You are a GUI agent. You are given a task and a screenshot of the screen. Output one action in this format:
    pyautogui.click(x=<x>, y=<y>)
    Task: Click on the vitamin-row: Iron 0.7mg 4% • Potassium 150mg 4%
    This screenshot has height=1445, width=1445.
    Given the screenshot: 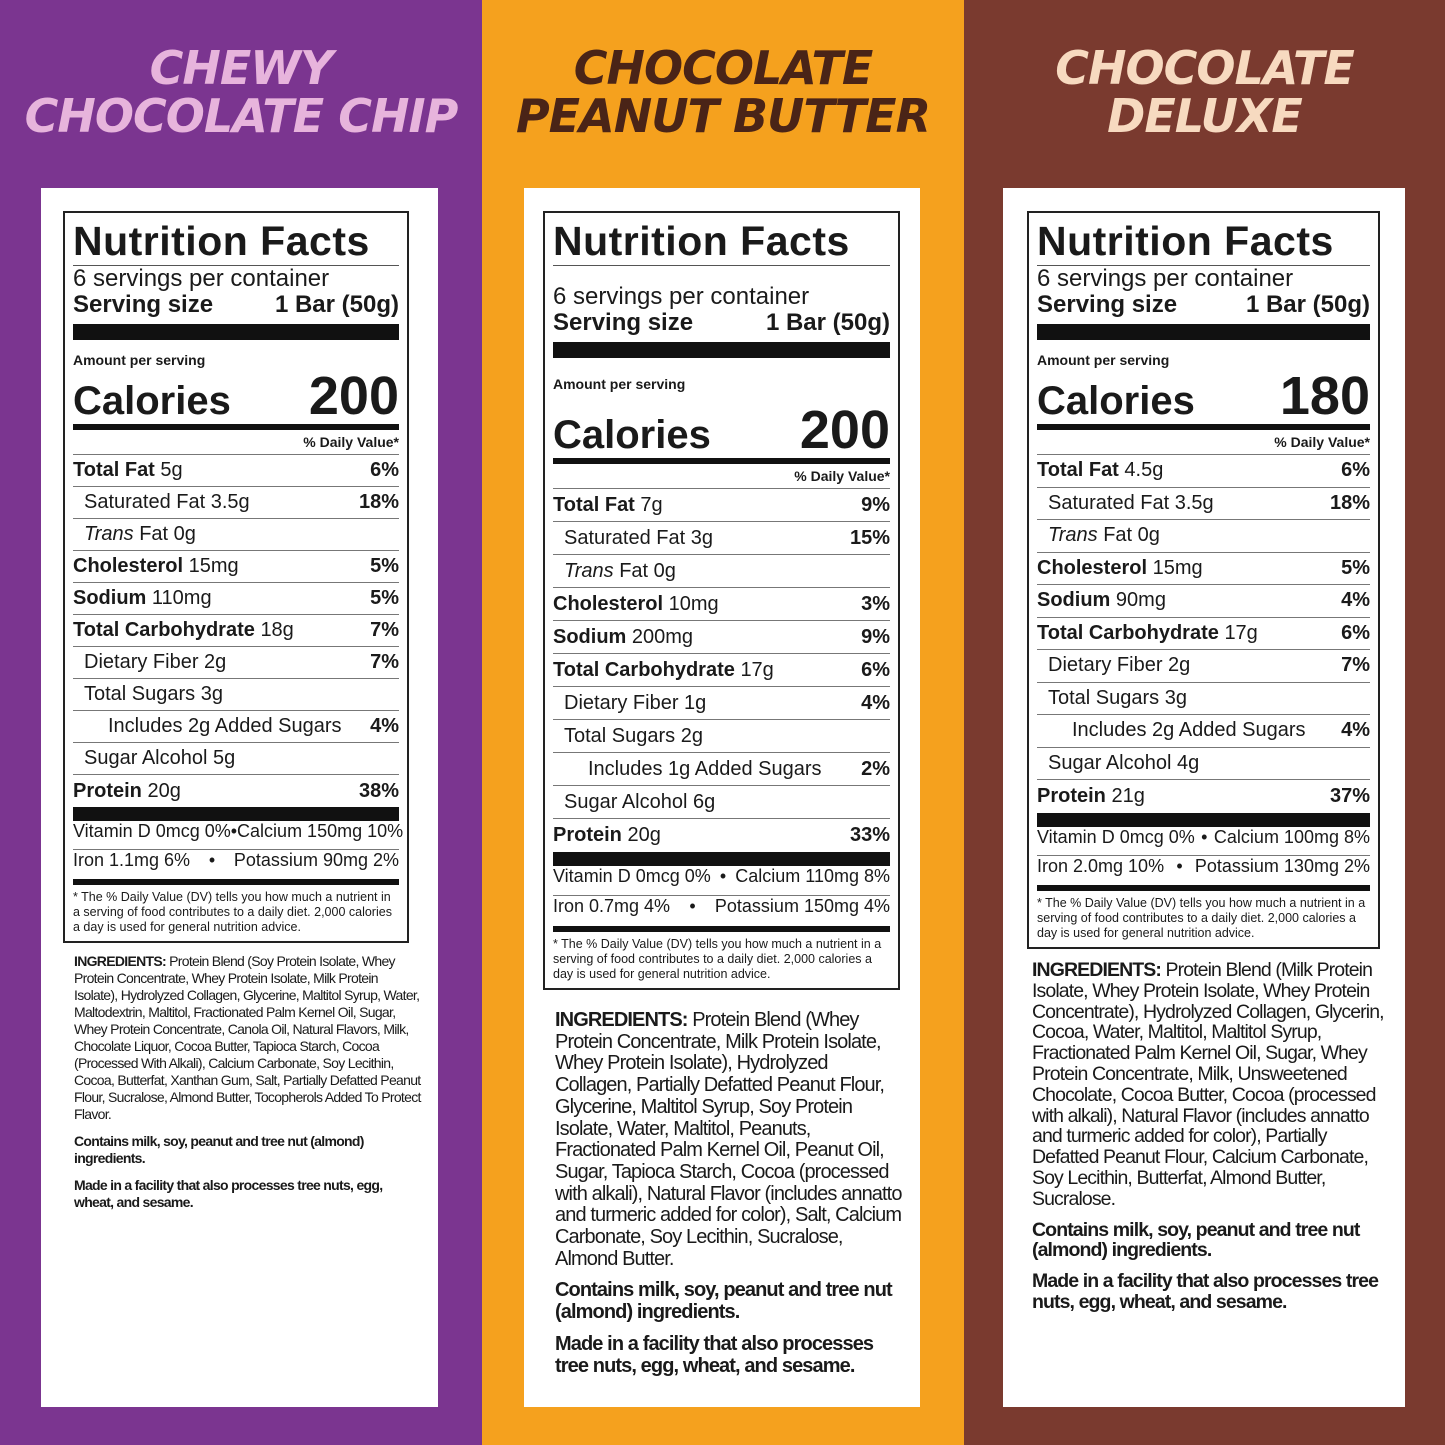 What is the action you would take?
    pyautogui.click(x=721, y=911)
    